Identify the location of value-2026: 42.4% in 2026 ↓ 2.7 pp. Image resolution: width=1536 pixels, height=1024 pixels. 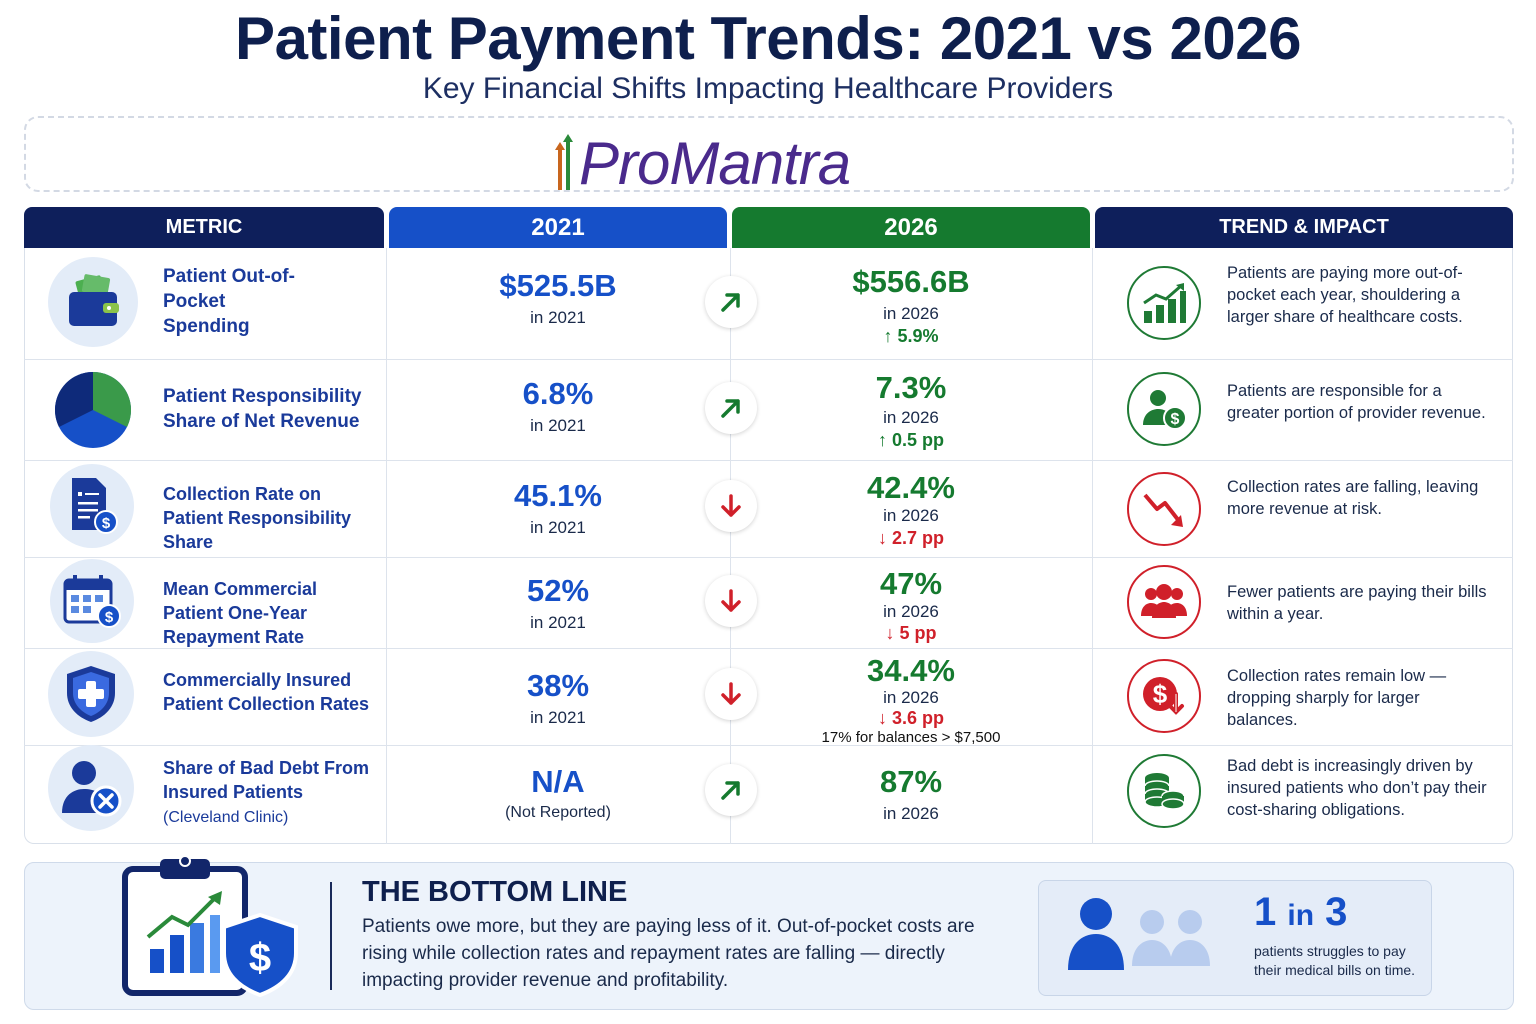
(911, 509).